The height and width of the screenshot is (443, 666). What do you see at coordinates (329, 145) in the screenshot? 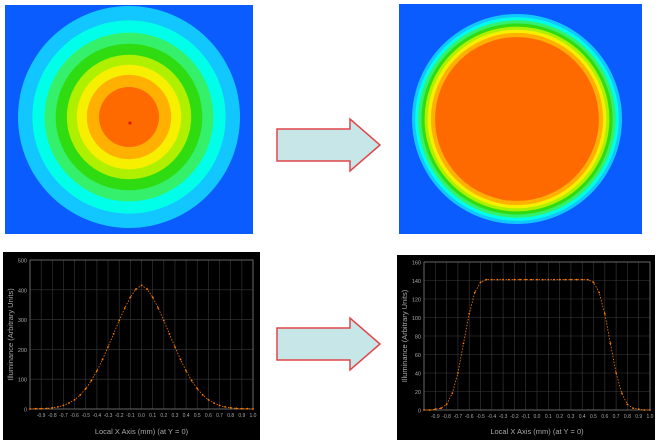
I see `top-arrow-shape` at bounding box center [329, 145].